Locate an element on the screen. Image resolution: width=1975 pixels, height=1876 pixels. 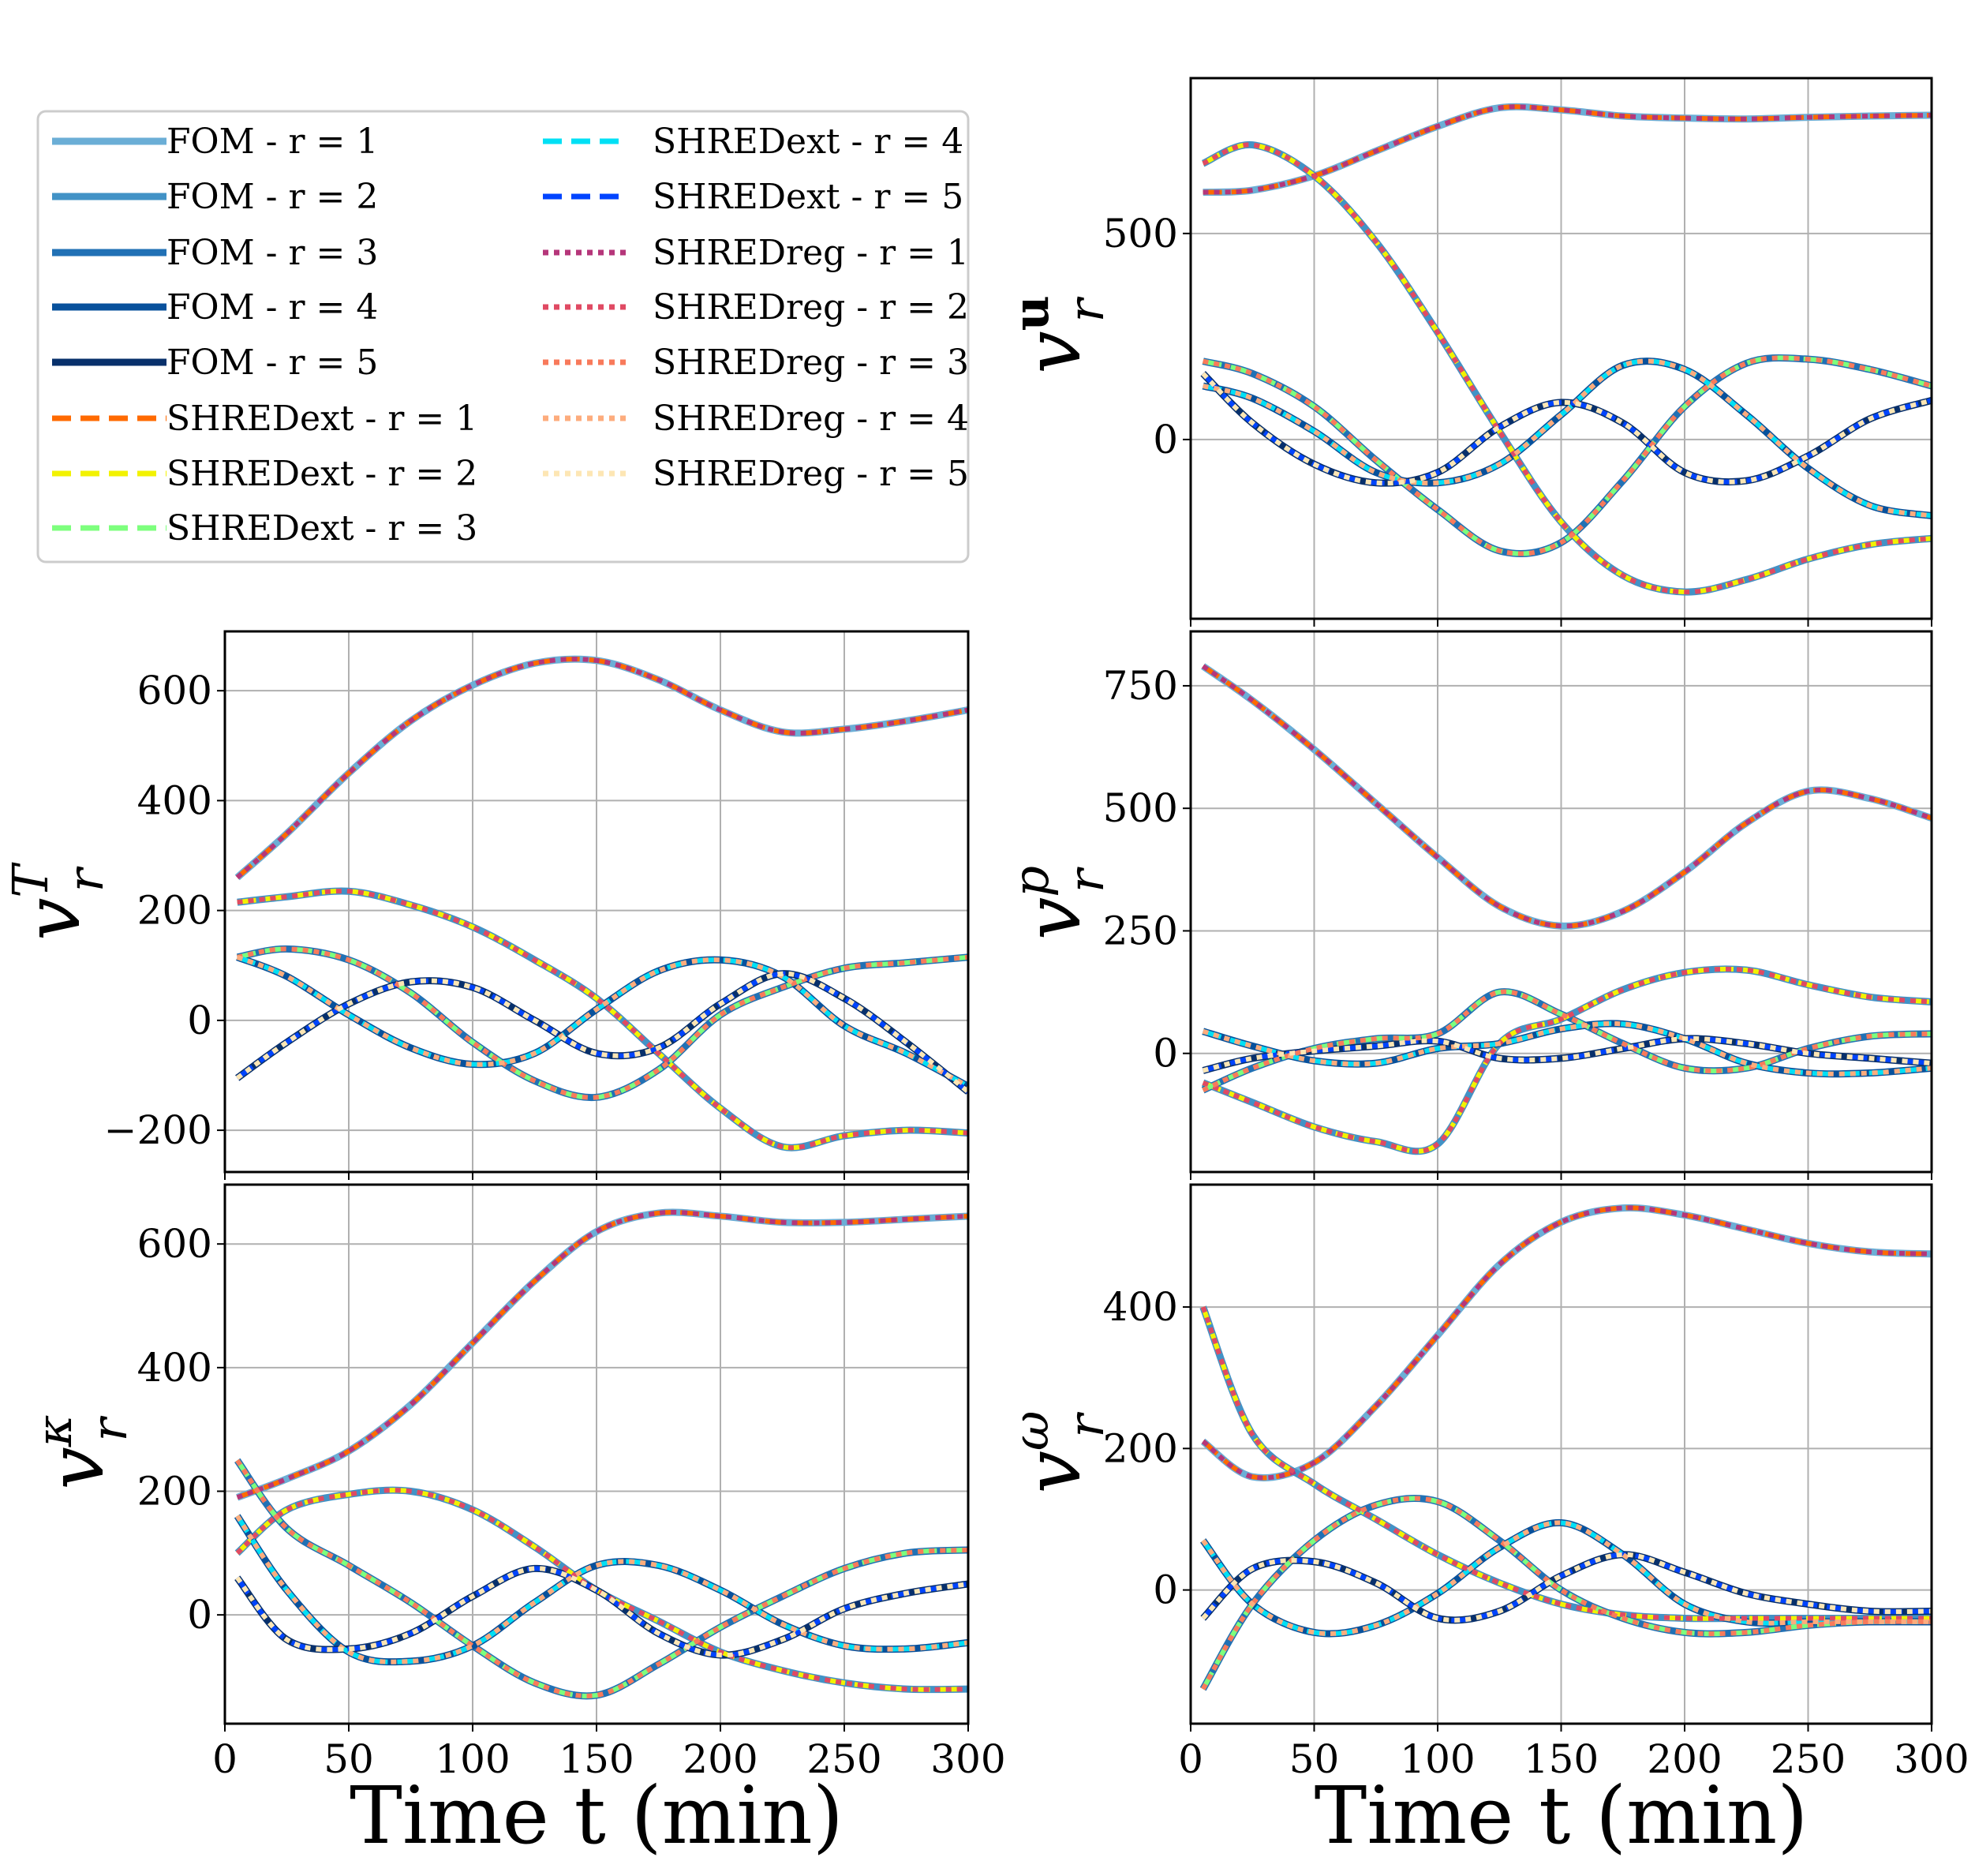
y-axis-label: vTr is located at coordinates (58, 901).